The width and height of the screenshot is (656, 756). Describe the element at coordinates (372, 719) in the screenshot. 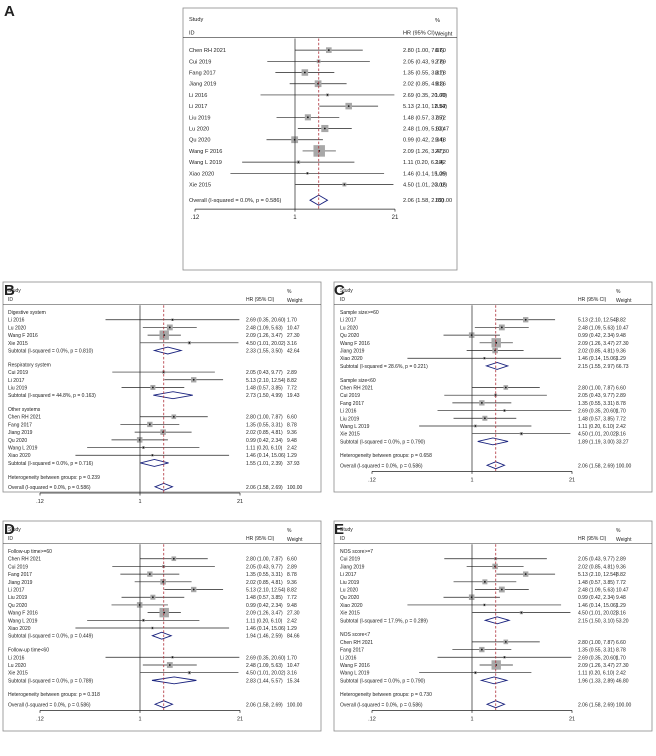

I see `x-tick-label: .12` at that location.